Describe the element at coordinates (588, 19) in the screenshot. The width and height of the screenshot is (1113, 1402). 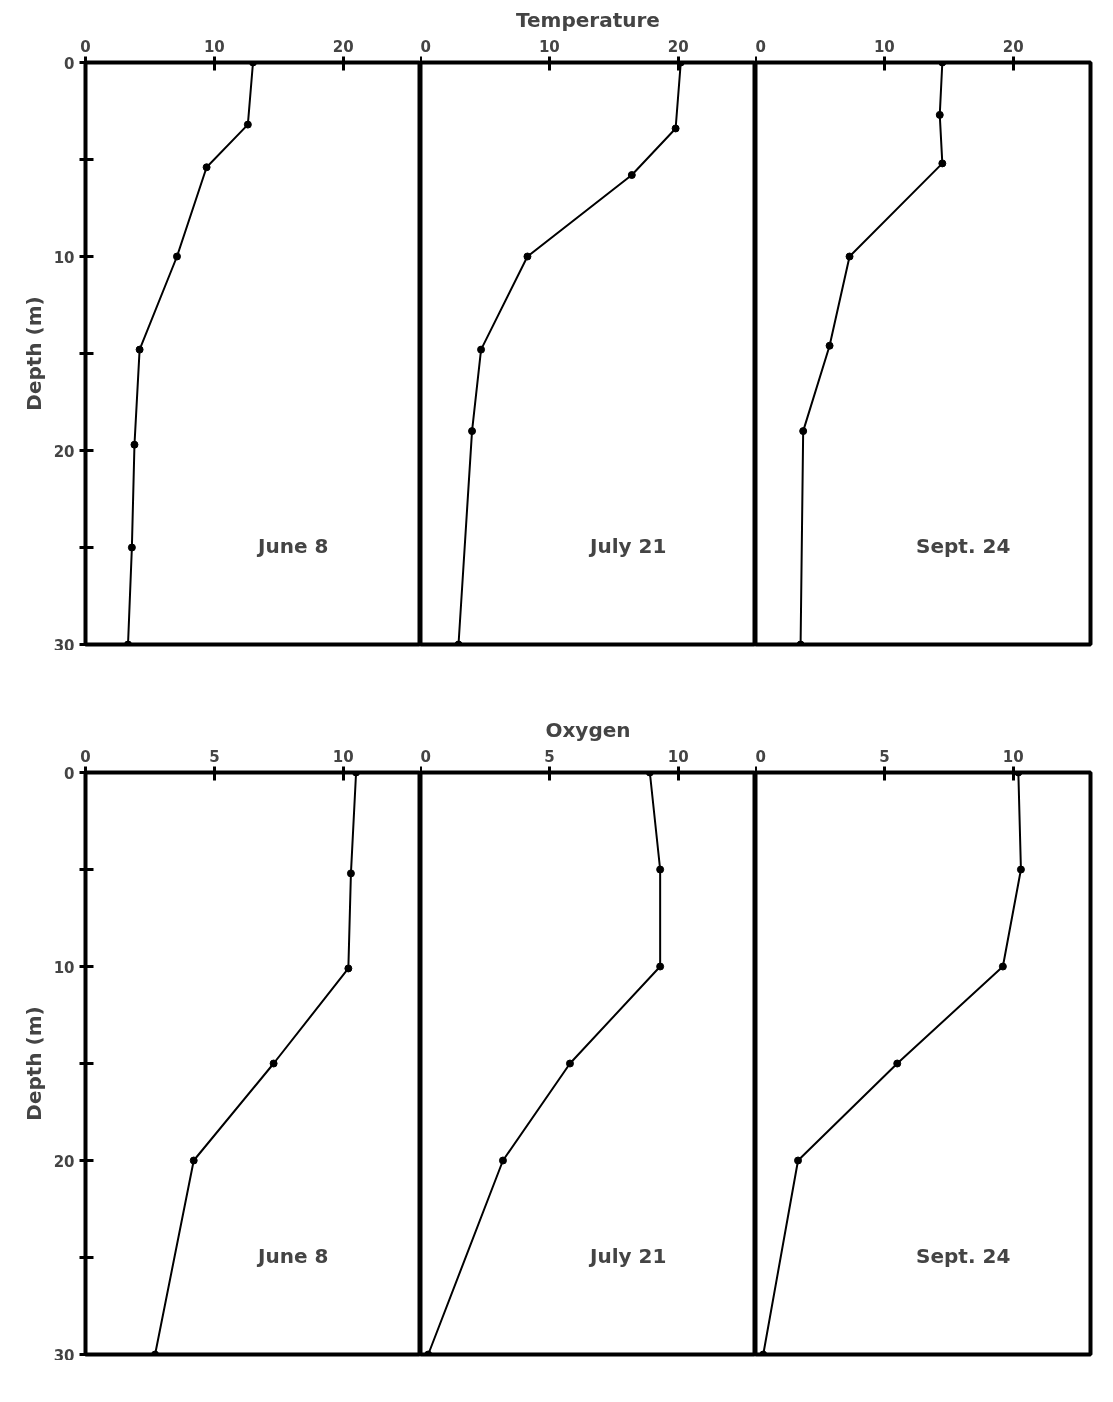
I see `chart-title: Temperature` at that location.